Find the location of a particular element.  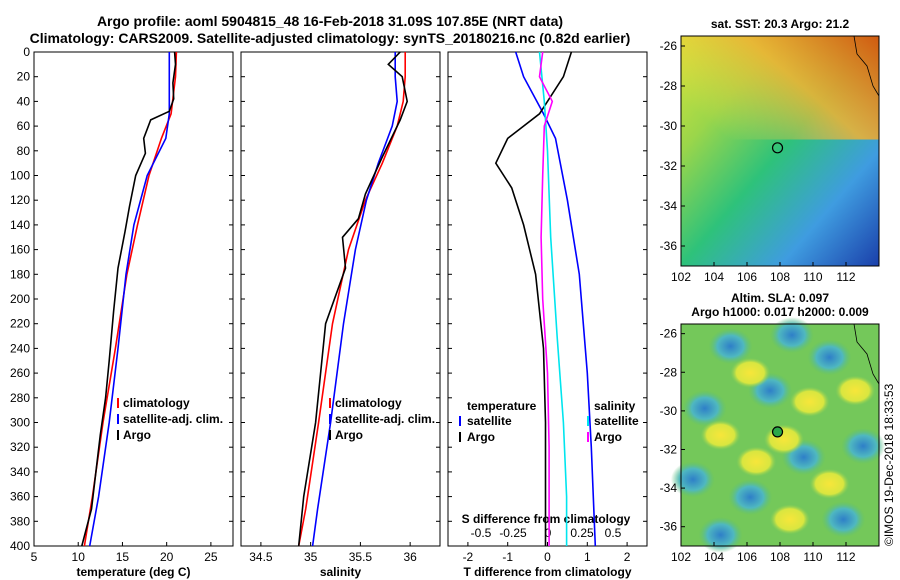

lon-tick-label: 102 is located at coordinates (681, 557).